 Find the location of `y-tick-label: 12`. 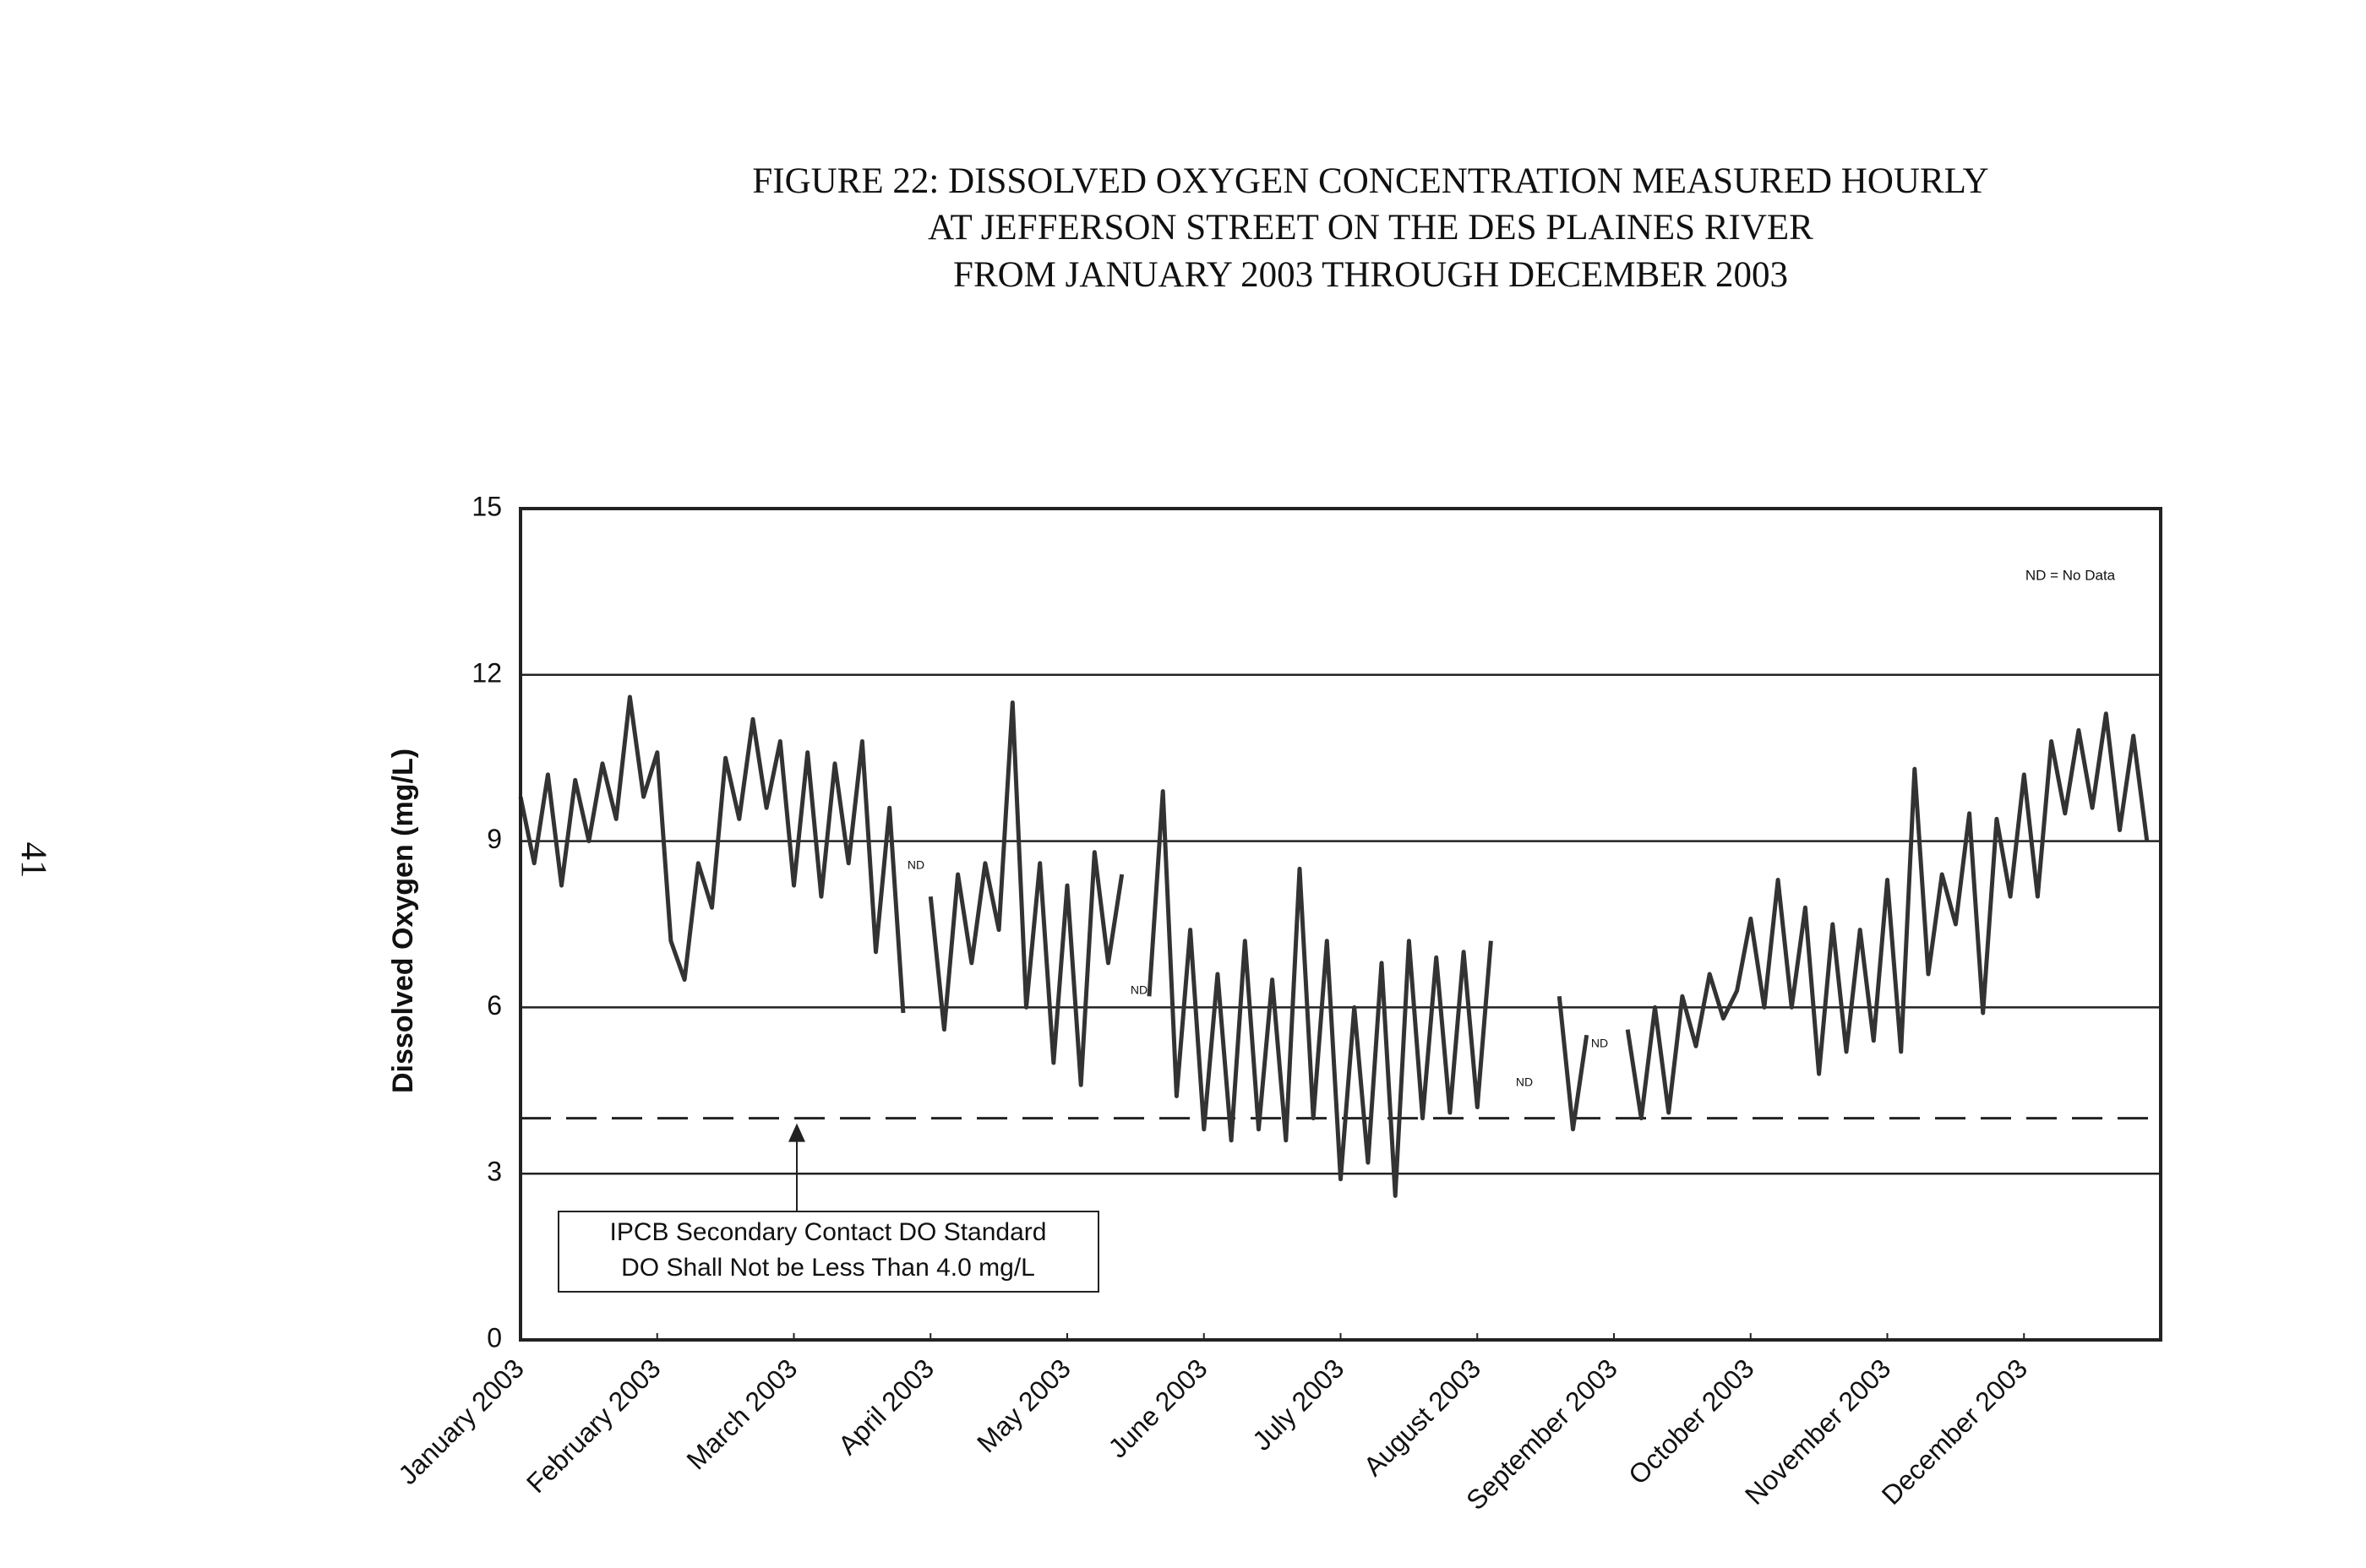

y-tick-label: 12 is located at coordinates (487, 672).